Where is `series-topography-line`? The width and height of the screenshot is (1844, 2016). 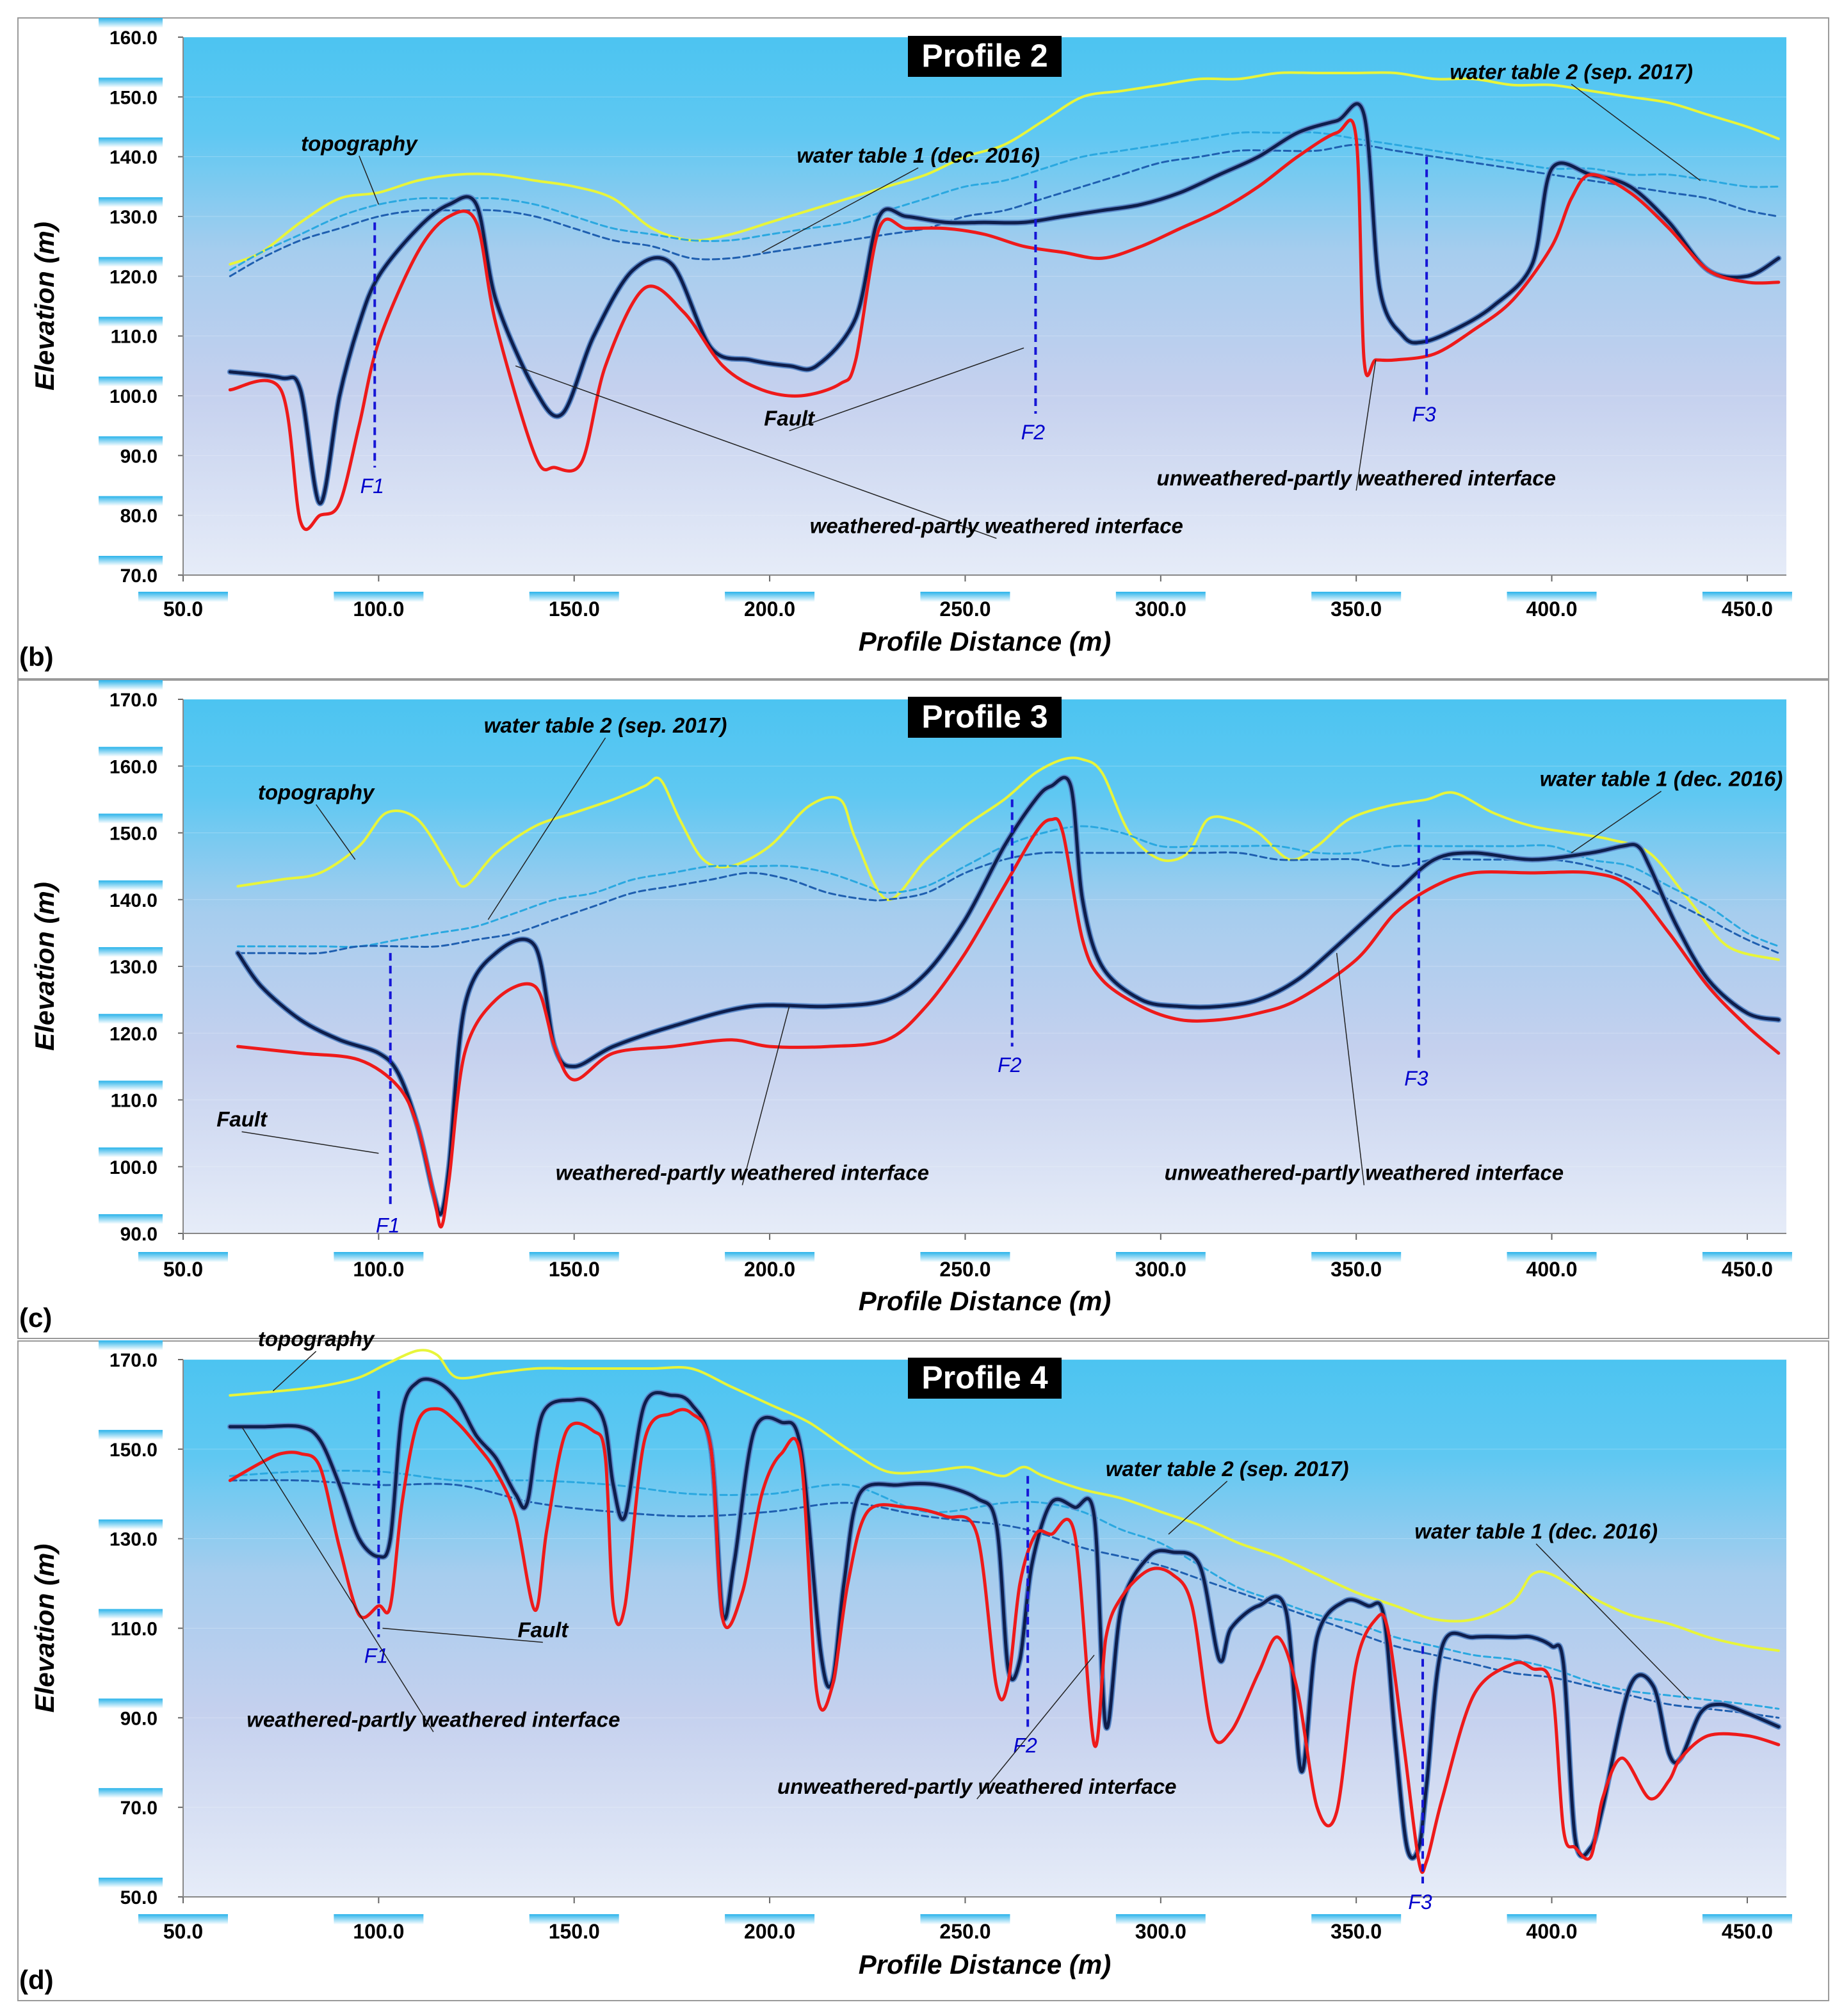 series-topography-line is located at coordinates (1004, 1500).